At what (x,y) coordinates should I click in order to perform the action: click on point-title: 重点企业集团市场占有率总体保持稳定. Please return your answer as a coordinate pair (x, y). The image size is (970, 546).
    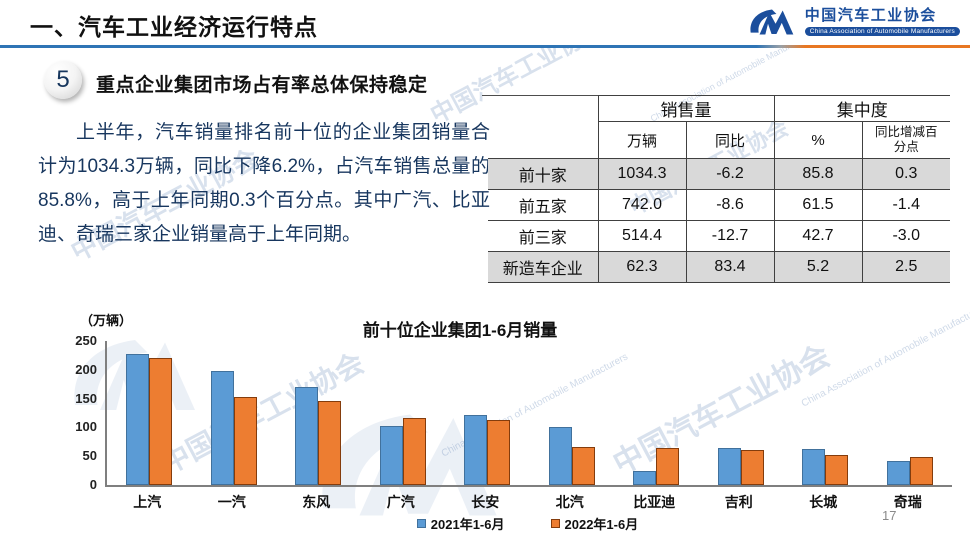
    Looking at the image, I should click on (262, 85).